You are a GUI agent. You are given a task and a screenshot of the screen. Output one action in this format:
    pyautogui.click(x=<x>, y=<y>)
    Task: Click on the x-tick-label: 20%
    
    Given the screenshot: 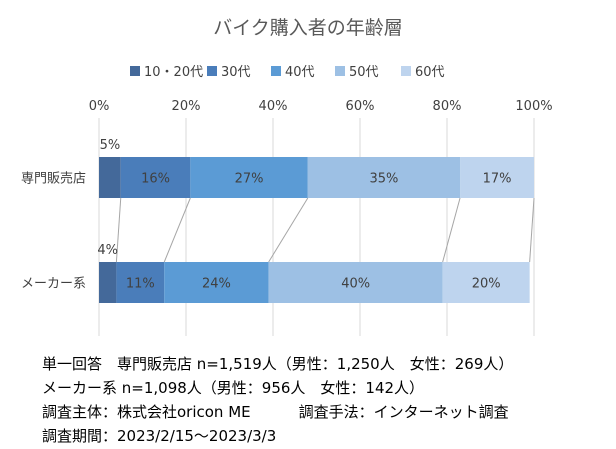 What is the action you would take?
    pyautogui.click(x=186, y=106)
    